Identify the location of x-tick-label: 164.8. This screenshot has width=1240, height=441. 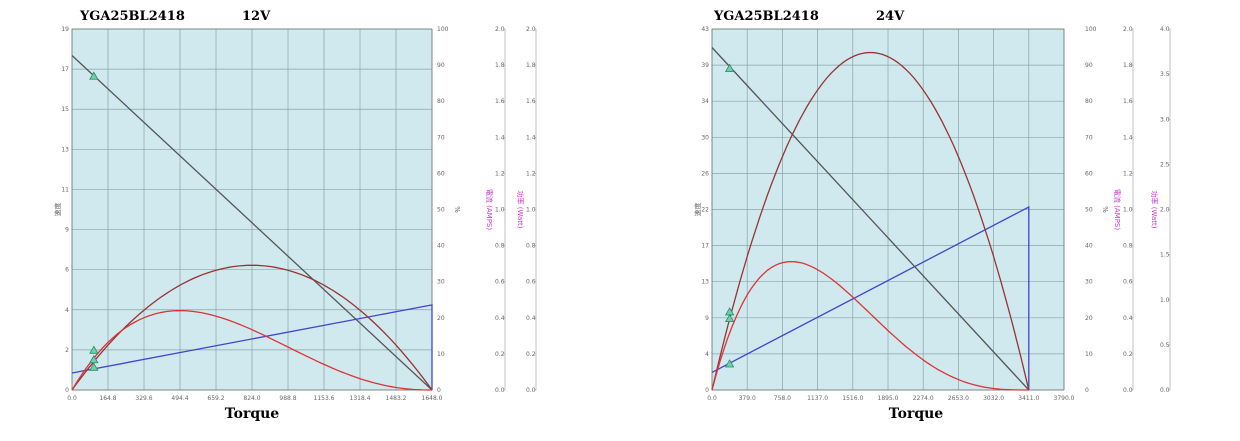
(107, 398).